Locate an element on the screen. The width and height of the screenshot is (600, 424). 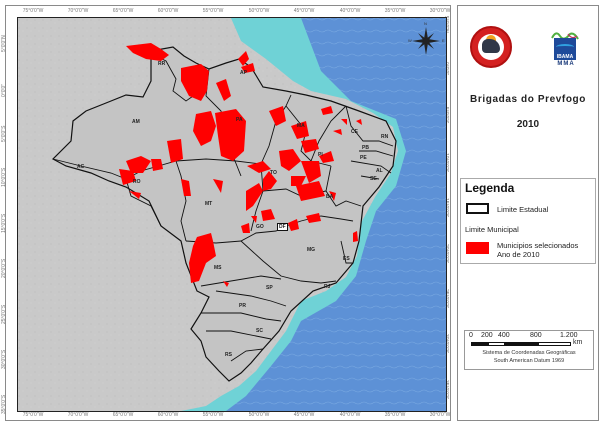
state-label: AL is located at coordinates (379, 171).